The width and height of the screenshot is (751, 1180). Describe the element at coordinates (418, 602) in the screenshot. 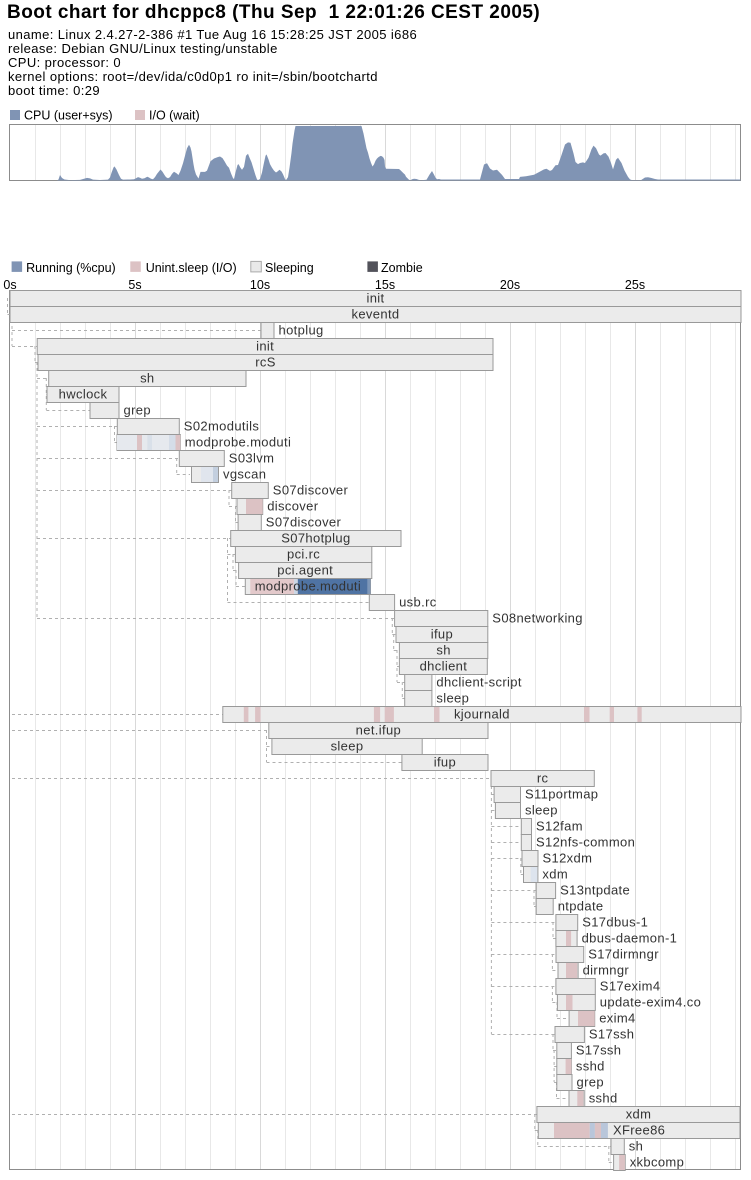

I see `svg-text: usb.rc` at that location.